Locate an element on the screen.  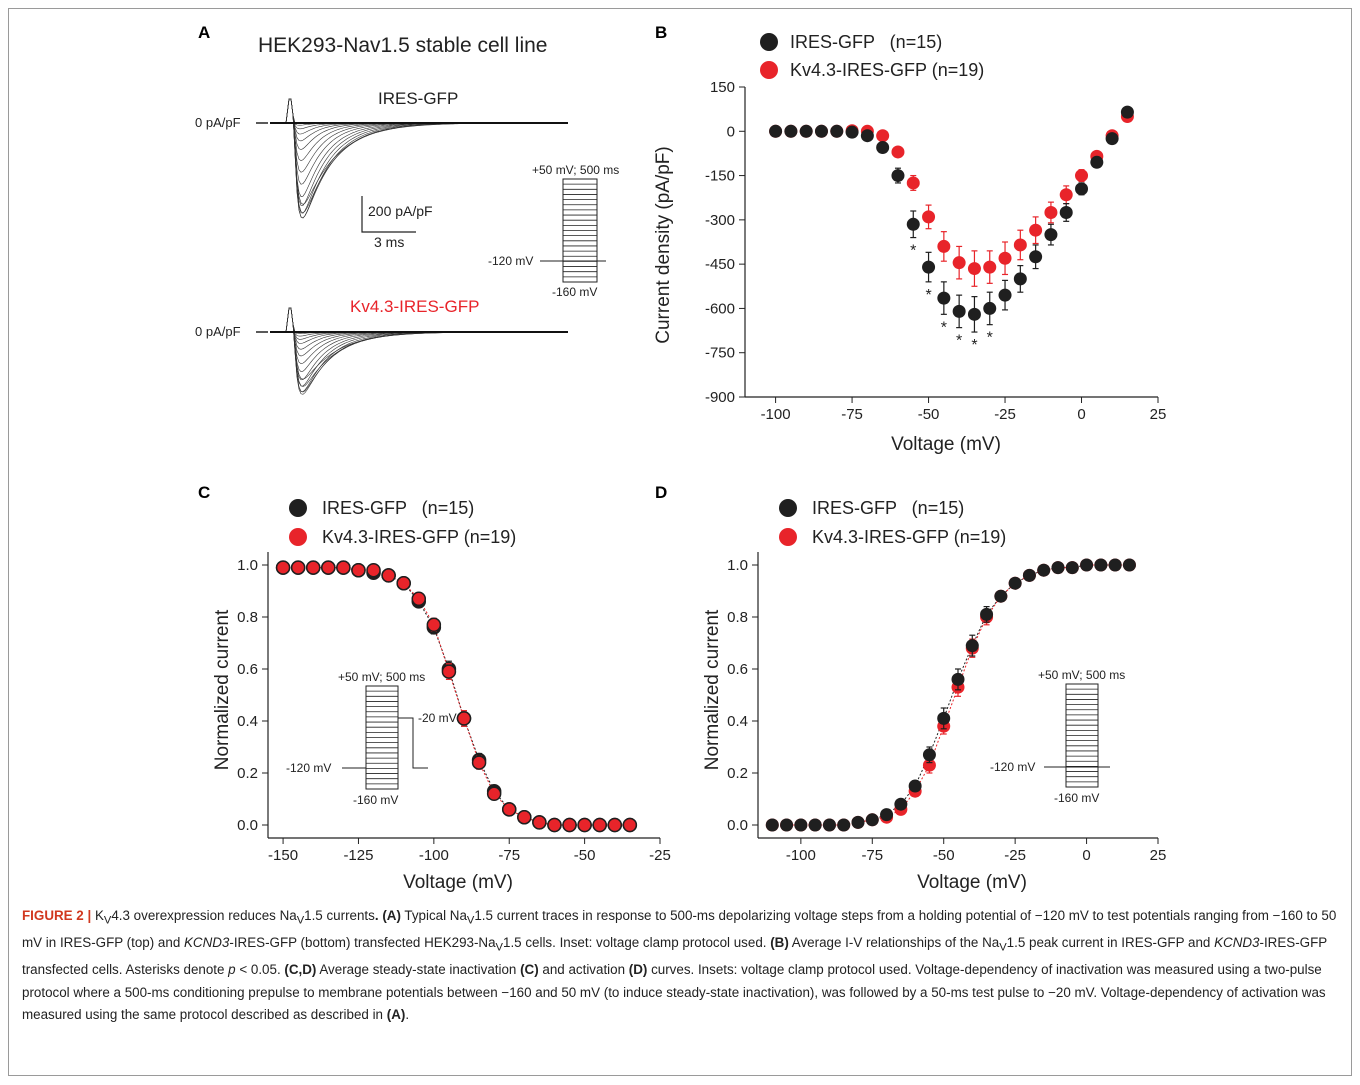
fit-curve is located at coordinates (456, 696).